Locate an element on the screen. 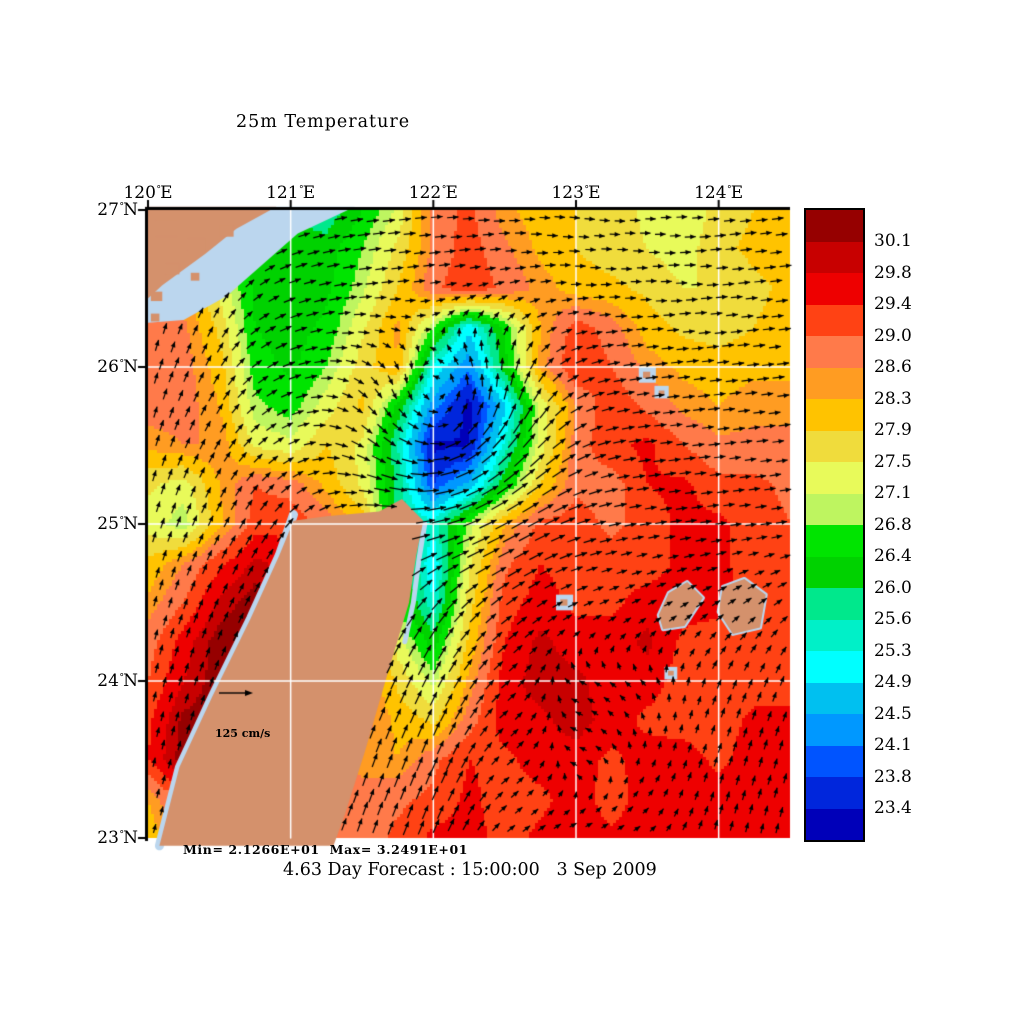 This screenshot has width=1024, height=1024. page-title: 25m Temperature is located at coordinates (323, 122).